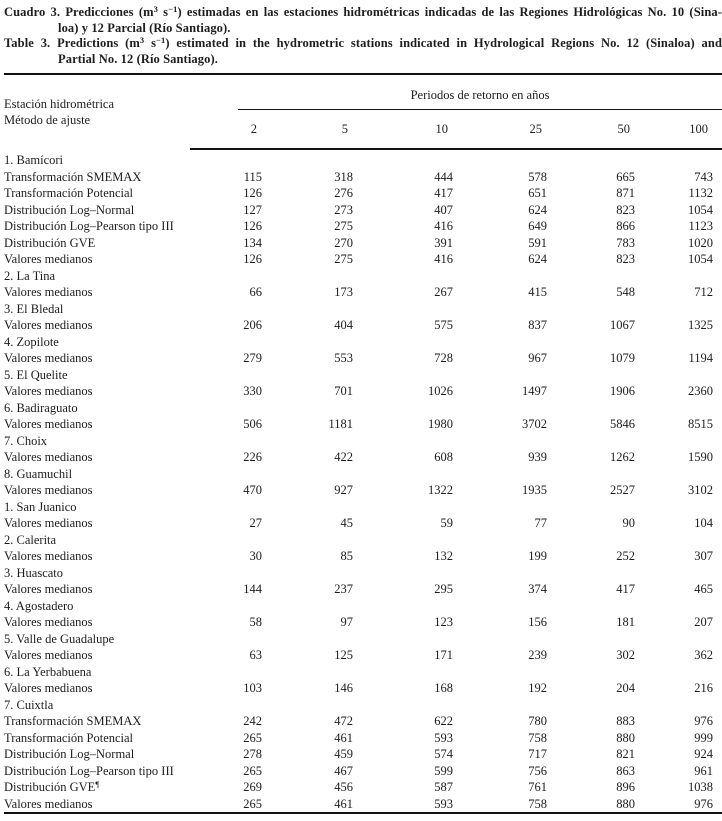 The width and height of the screenshot is (722, 821). I want to click on value-cell: 1325, so click(701, 325).